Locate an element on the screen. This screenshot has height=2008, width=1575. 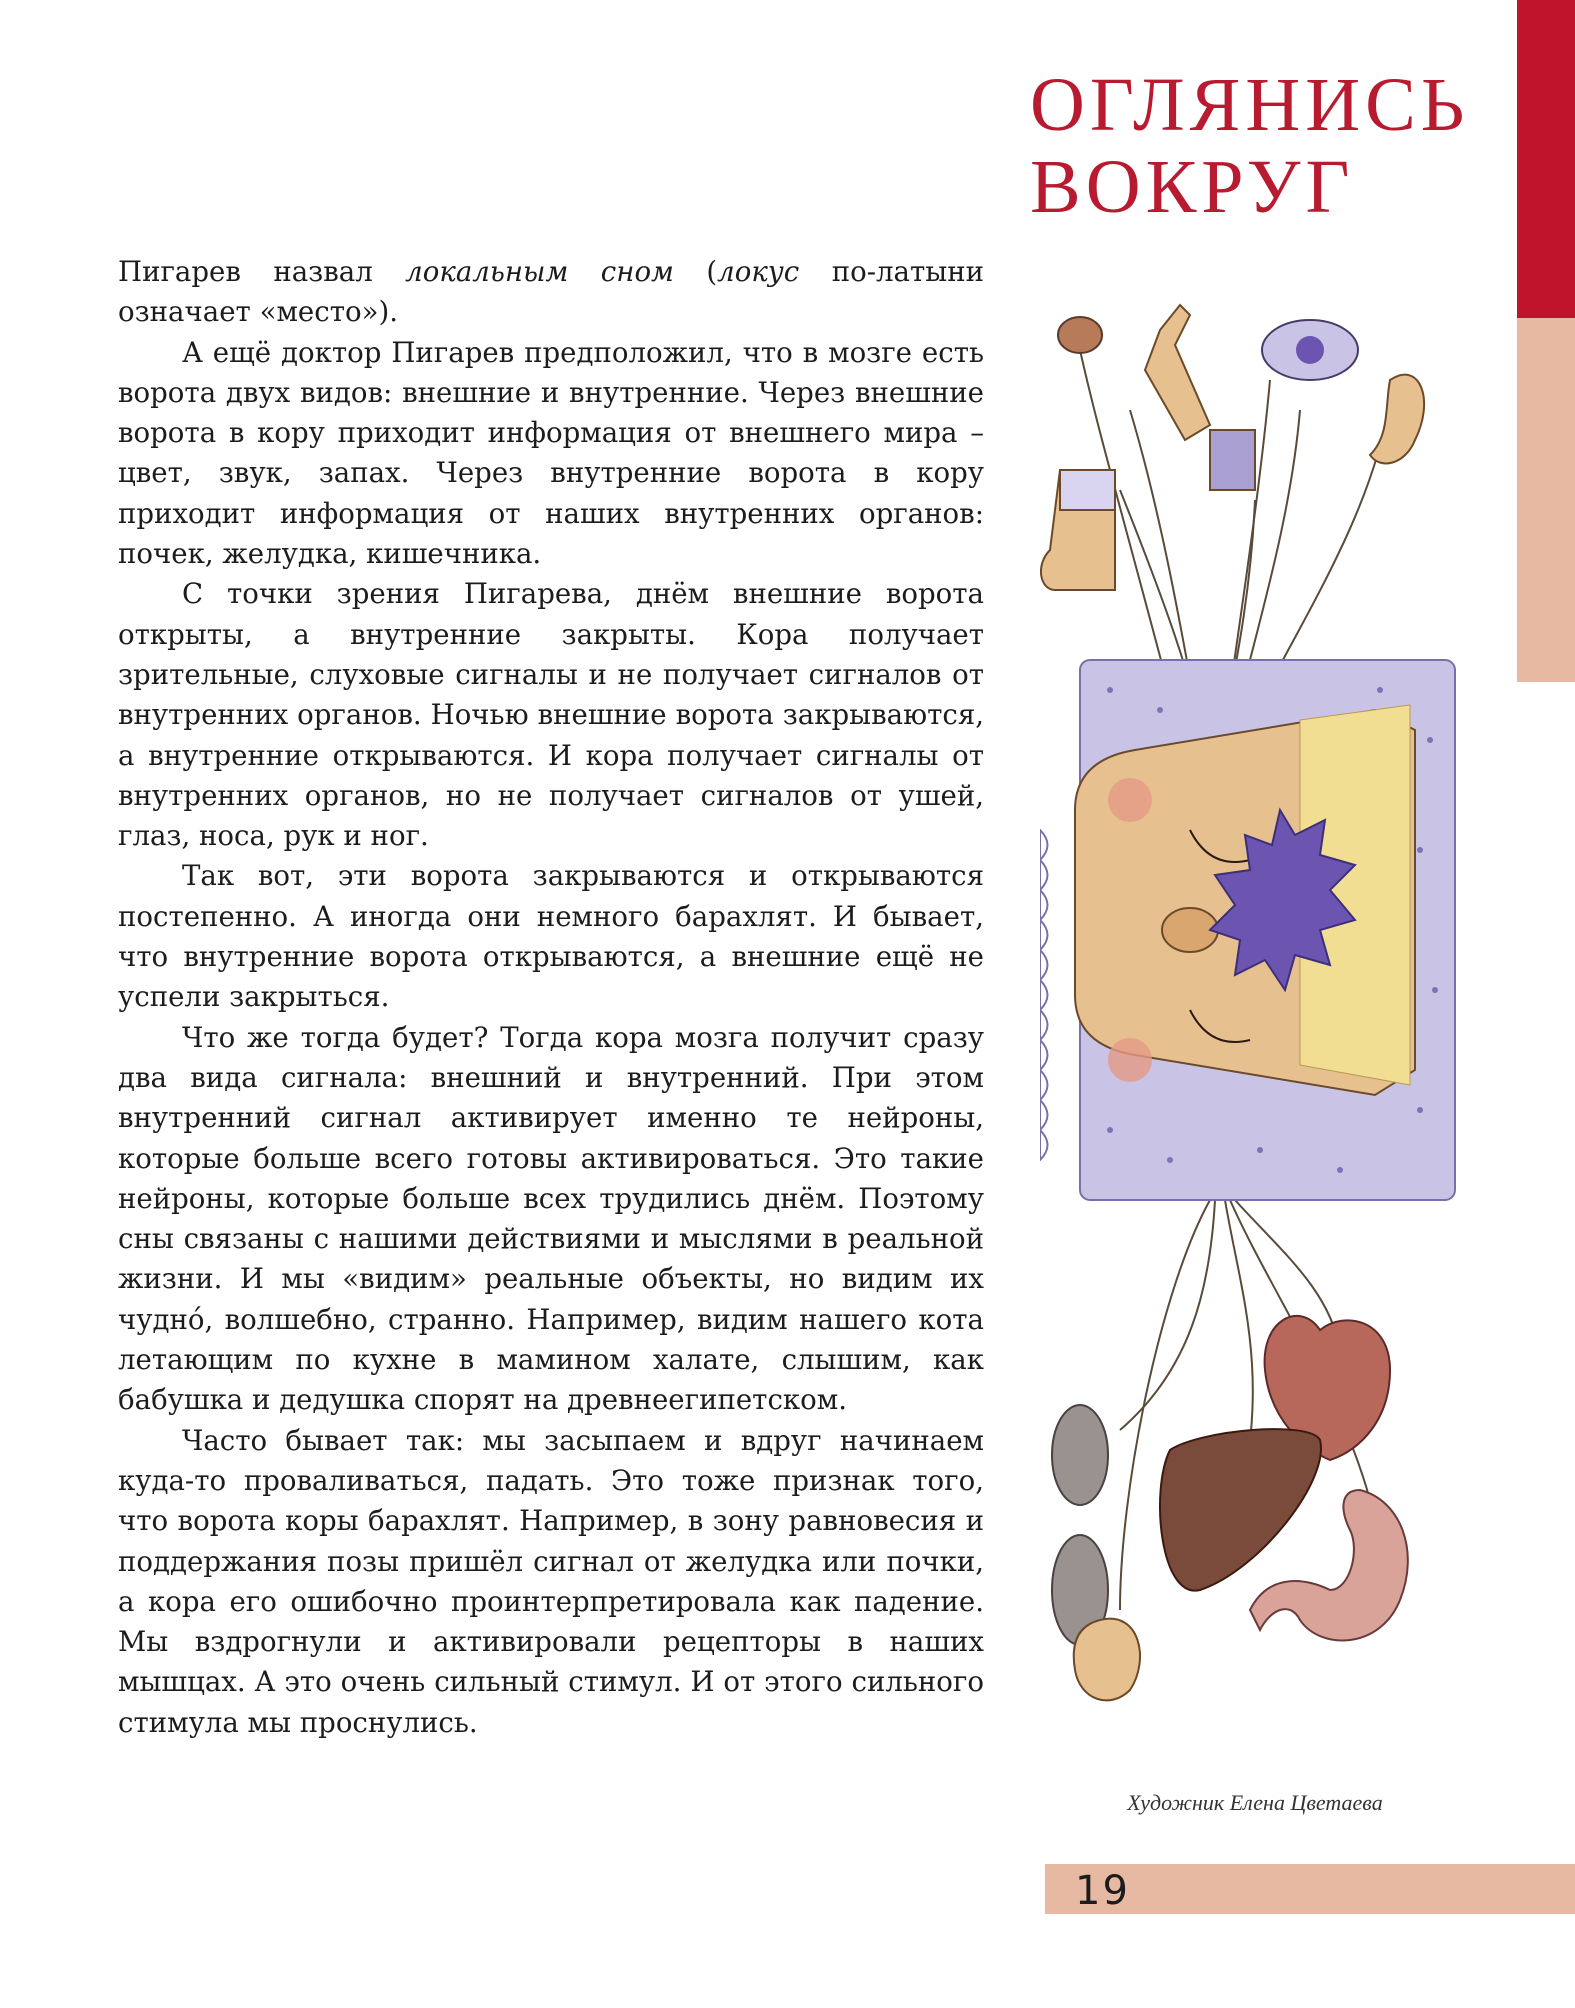
page-number-bar: 19 is located at coordinates (1310, 1889).